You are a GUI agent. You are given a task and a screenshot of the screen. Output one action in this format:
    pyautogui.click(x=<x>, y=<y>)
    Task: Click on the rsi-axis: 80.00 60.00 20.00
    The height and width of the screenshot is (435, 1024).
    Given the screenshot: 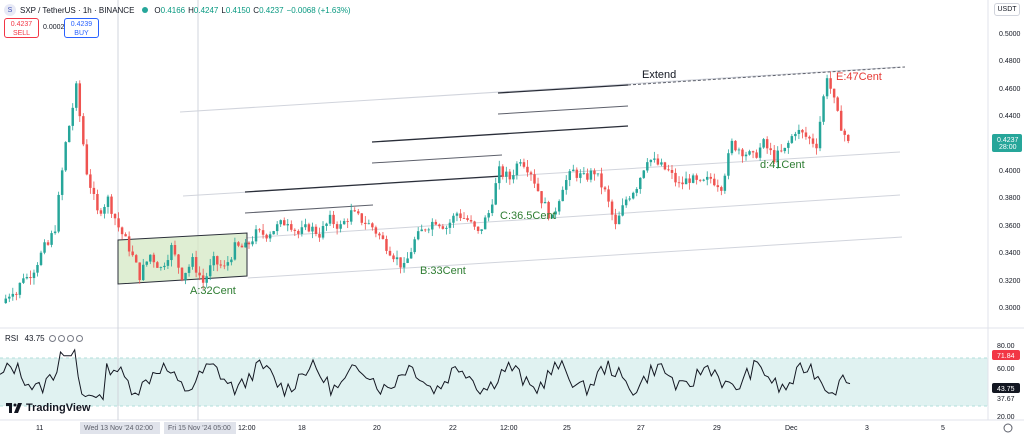 What is the action you would take?
    pyautogui.click(x=1006, y=382)
    